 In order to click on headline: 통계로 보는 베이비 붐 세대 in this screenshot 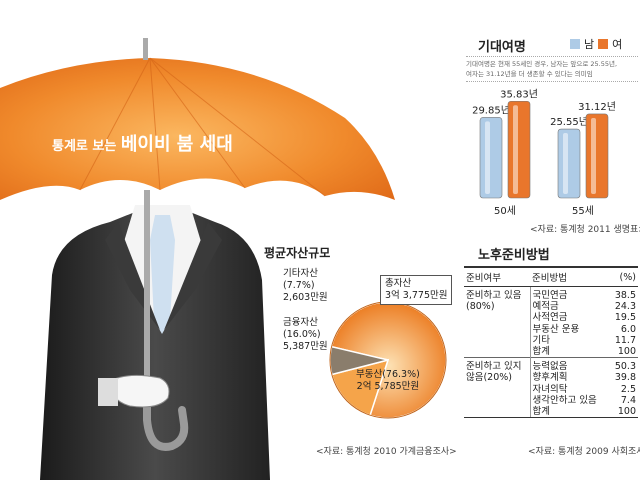, I will do `click(142, 143)`.